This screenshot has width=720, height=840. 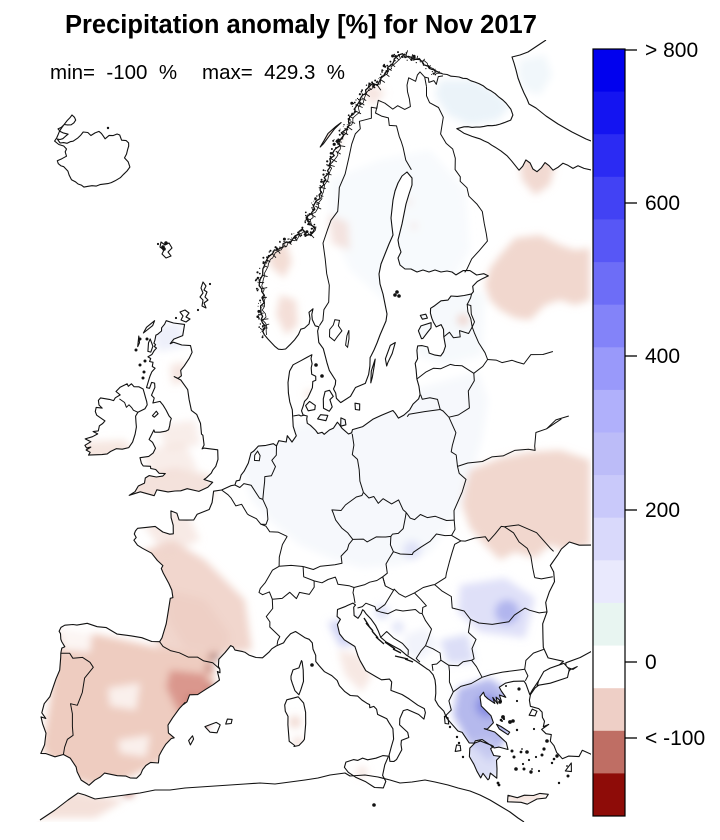 I want to click on svg-text: 200, so click(x=662, y=510).